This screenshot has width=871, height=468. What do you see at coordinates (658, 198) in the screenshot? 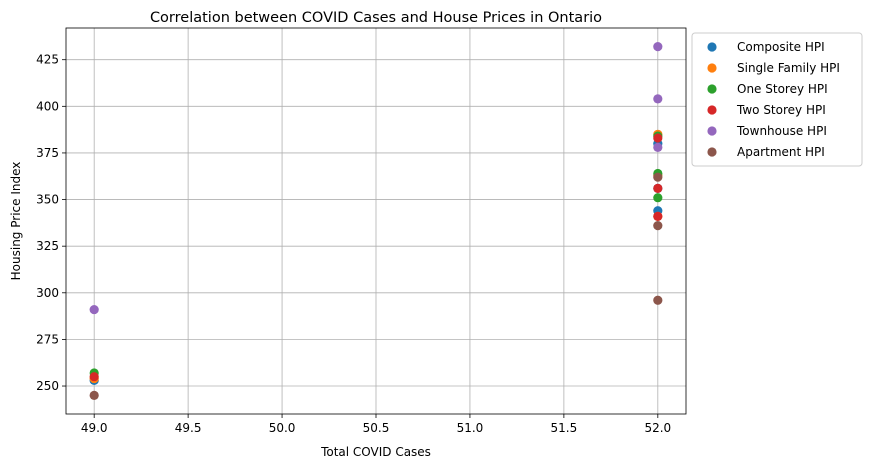
I see `point-one-storey-hpi` at bounding box center [658, 198].